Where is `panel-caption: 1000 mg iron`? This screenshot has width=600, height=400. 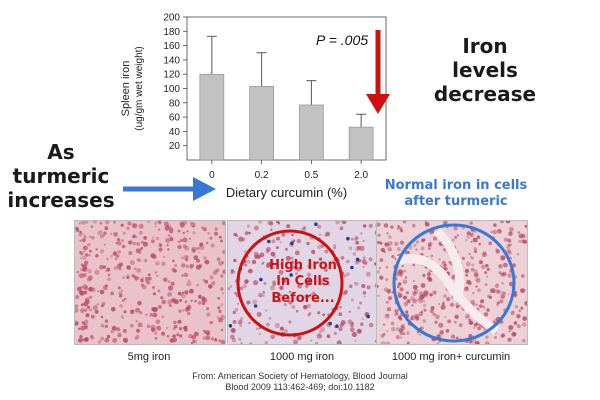 panel-caption: 1000 mg iron is located at coordinates (302, 357).